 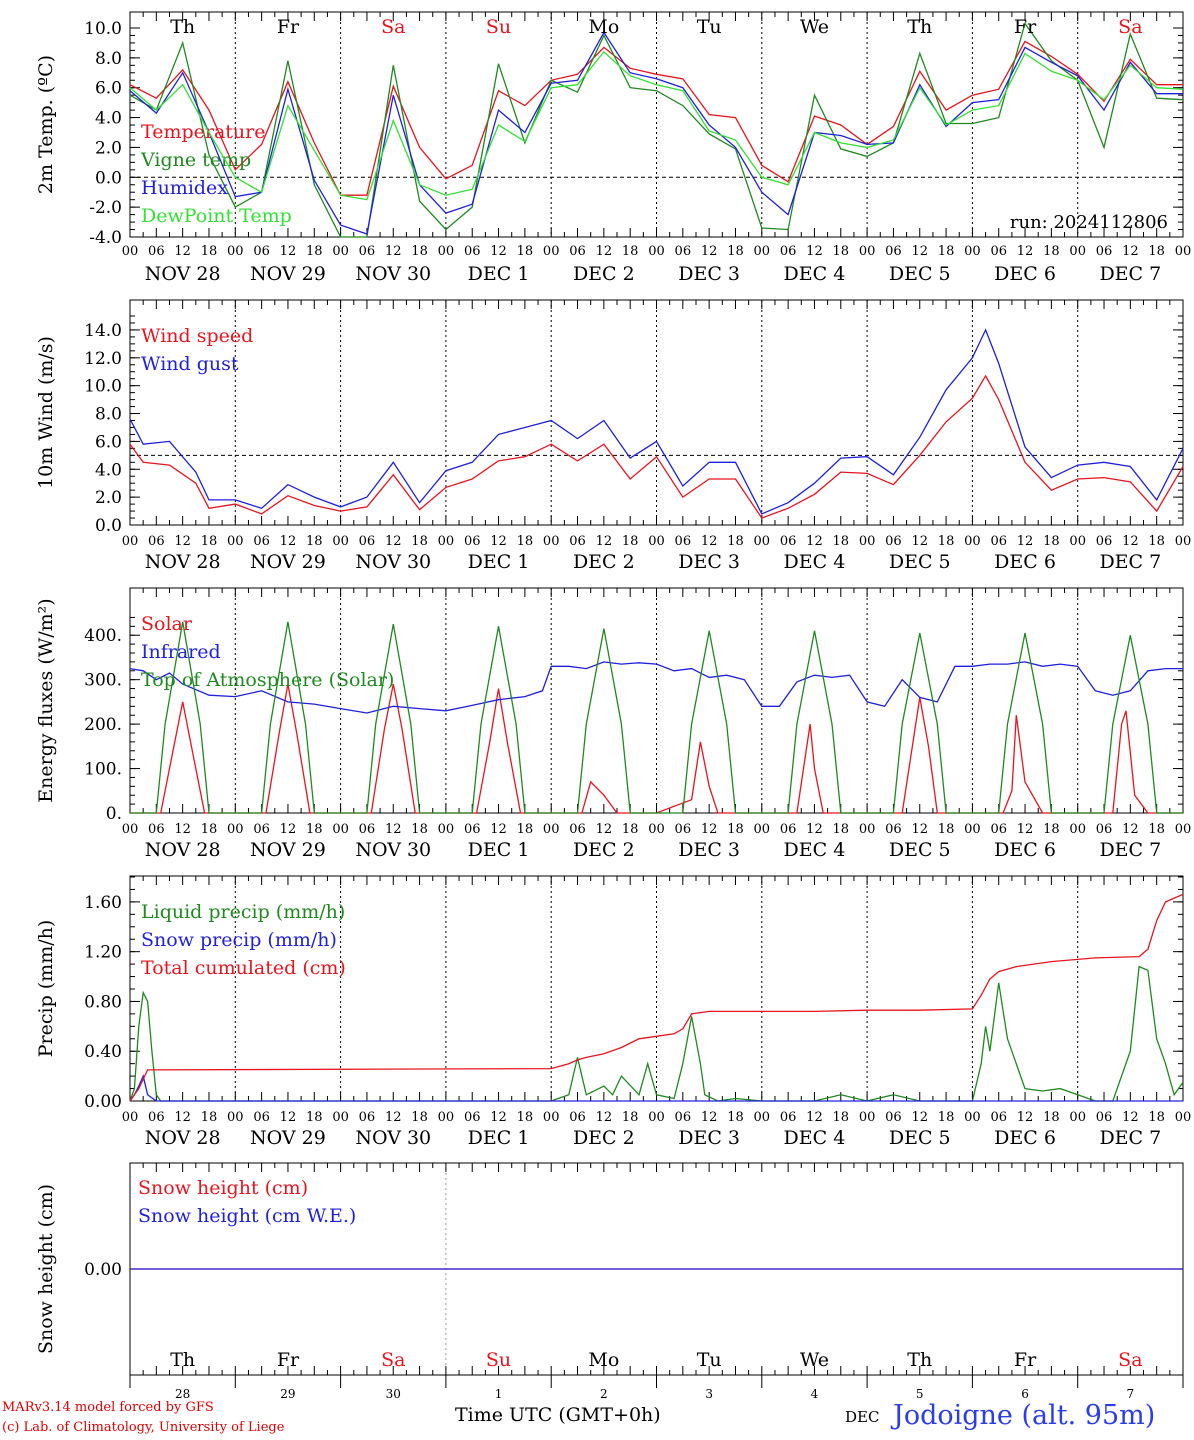 What do you see at coordinates (167, 624) in the screenshot?
I see `legend-entry: Solar` at bounding box center [167, 624].